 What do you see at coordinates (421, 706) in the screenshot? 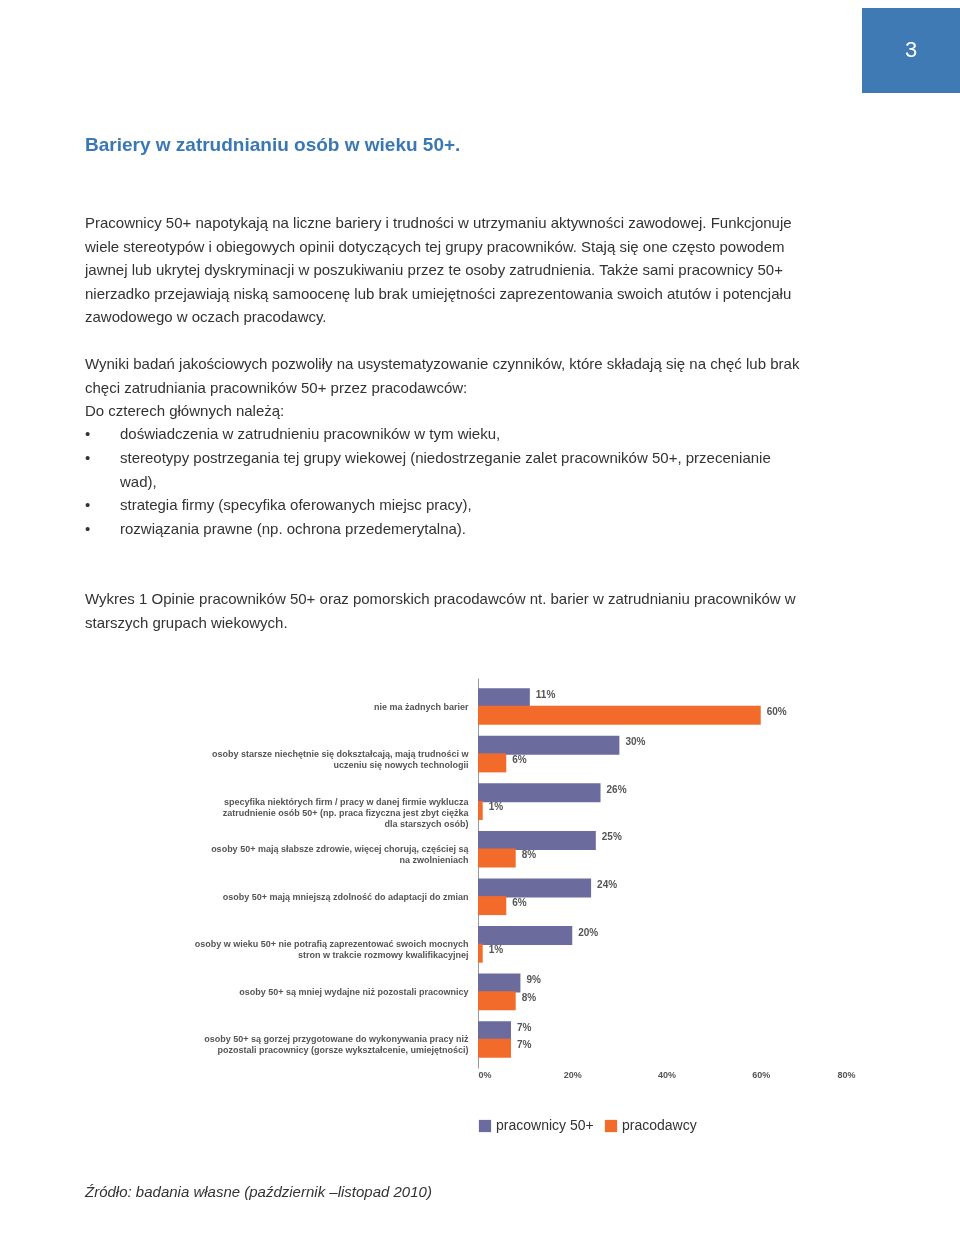
I see `y-tick-label: nie ma żadnych barier` at bounding box center [421, 706].